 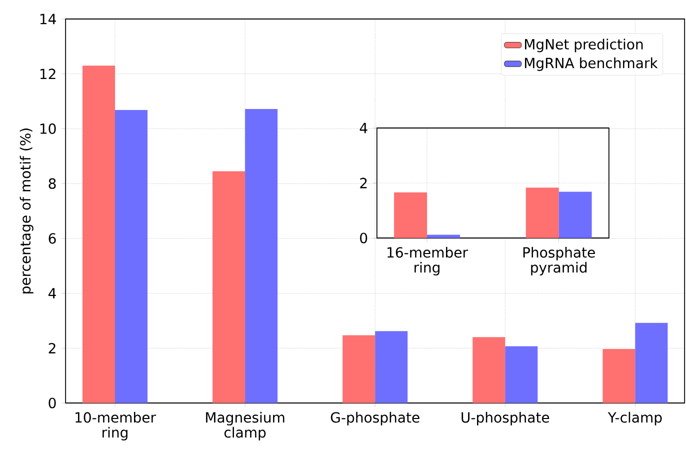 I want to click on x-tick-label: Magnesium clamp, so click(x=245, y=426).